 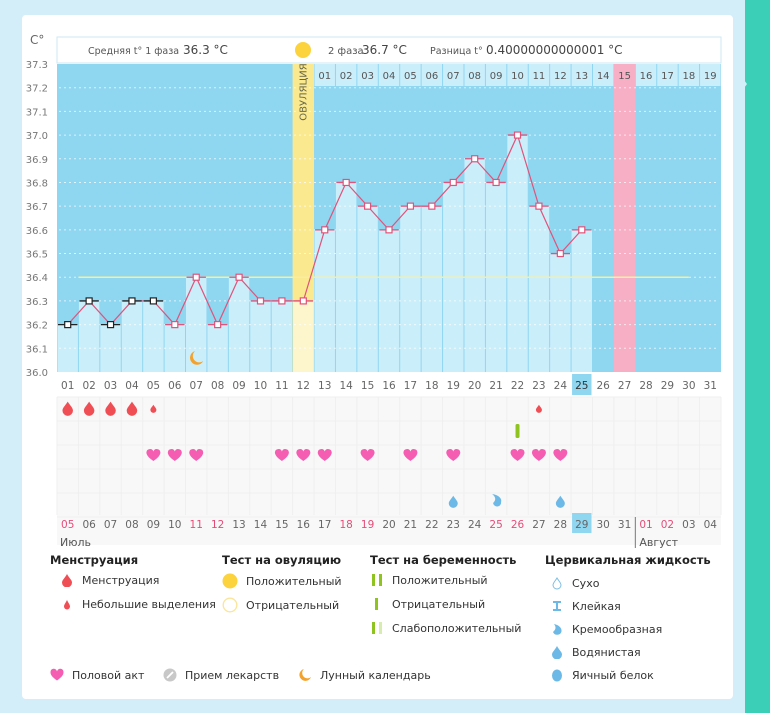 What do you see at coordinates (75, 542) in the screenshot?
I see `month-label-july: Июль` at bounding box center [75, 542].